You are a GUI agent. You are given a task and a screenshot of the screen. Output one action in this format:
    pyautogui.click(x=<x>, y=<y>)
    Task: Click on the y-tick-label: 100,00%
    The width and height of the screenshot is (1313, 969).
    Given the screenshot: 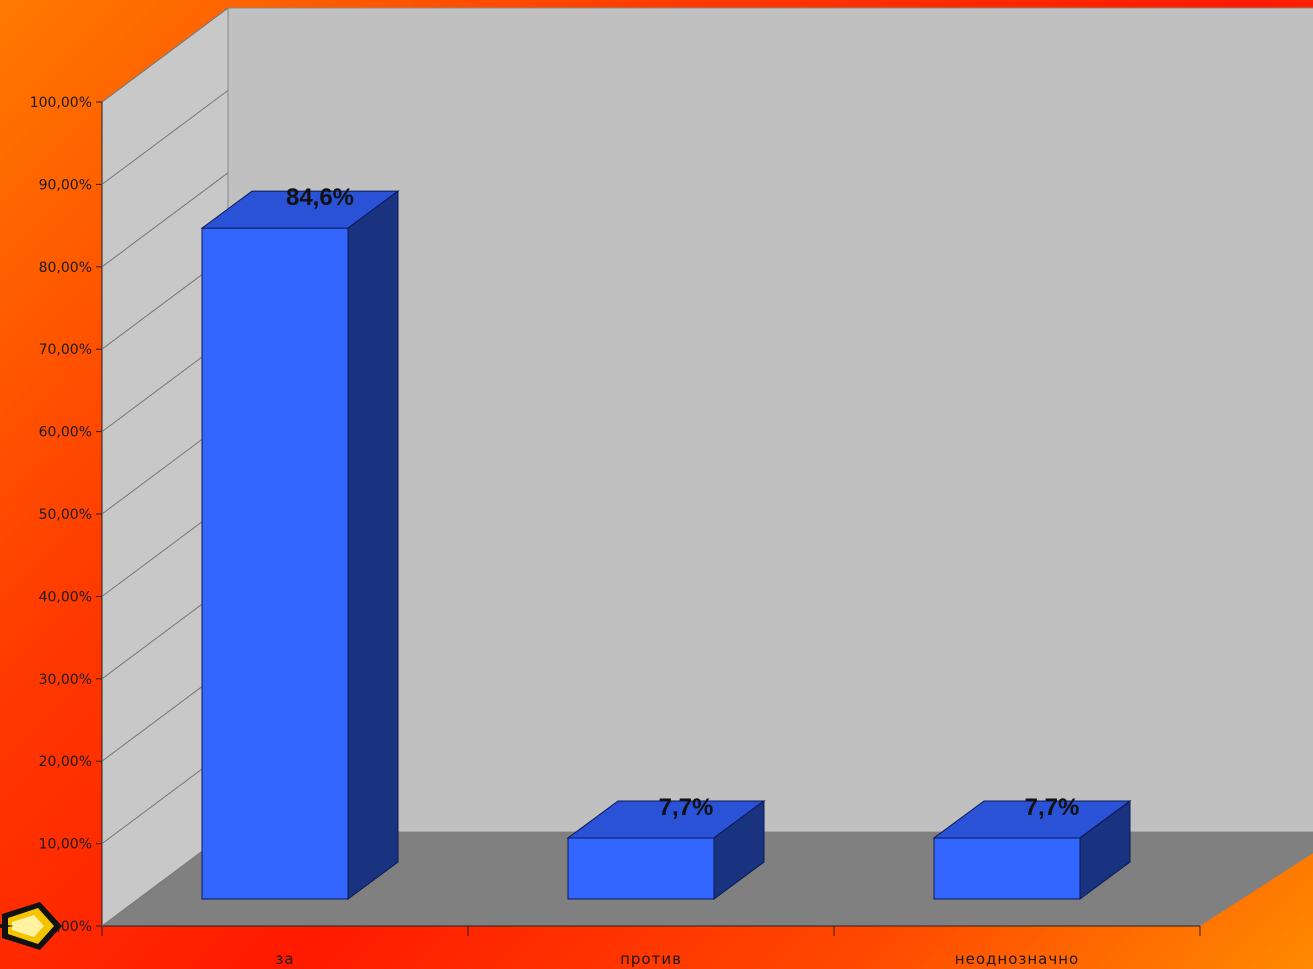 What is the action you would take?
    pyautogui.click(x=61, y=103)
    